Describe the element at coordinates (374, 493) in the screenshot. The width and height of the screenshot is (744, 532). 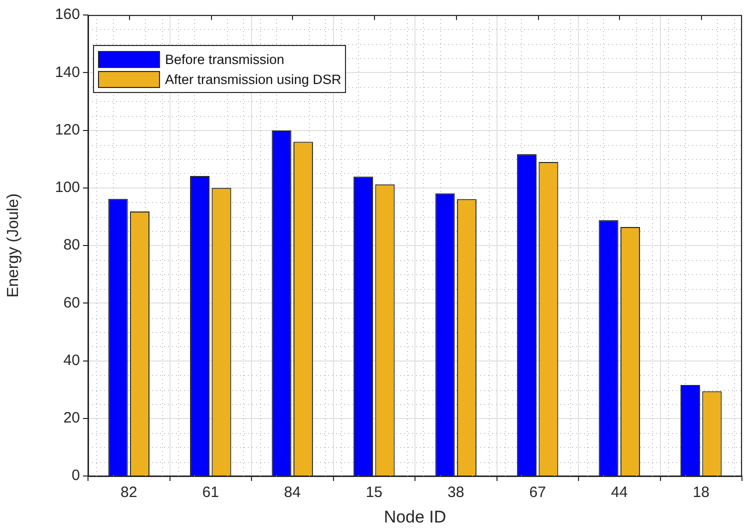
I see `x-tick-label: 15` at that location.